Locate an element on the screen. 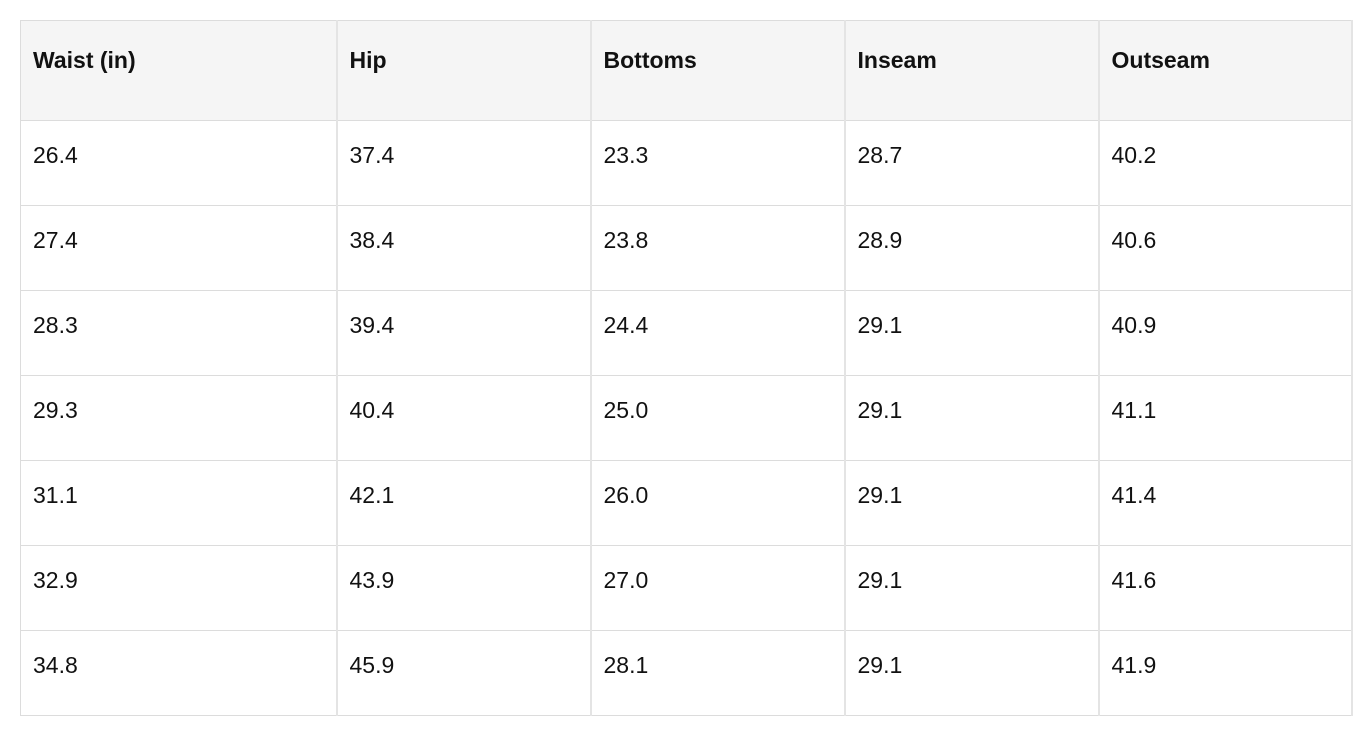 The width and height of the screenshot is (1371, 735). table-row: 27.4 38.4 23.8 28.9 40.6 is located at coordinates (686, 248).